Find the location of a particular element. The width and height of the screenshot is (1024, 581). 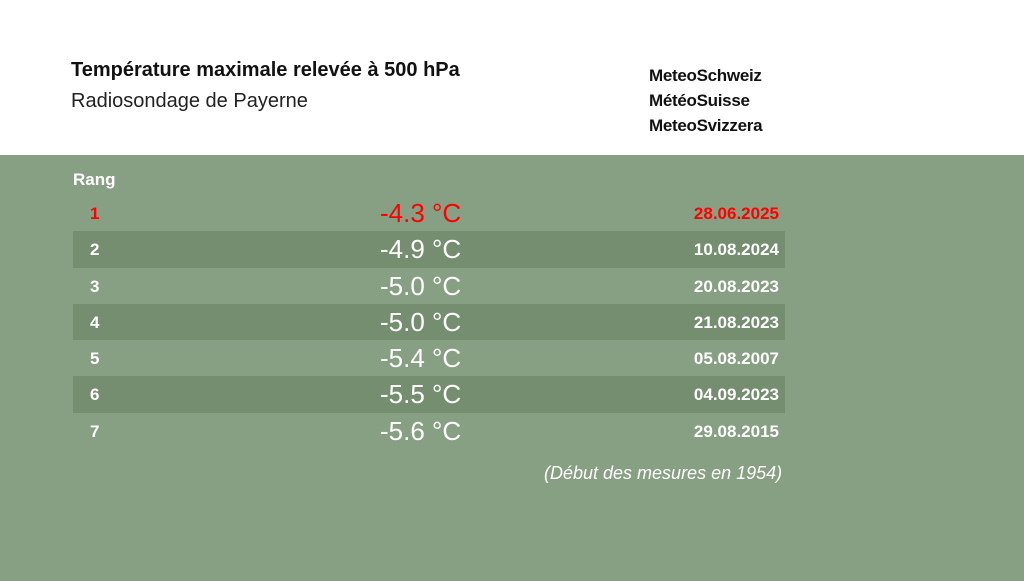

rank-column-header: Rang is located at coordinates (94, 179).